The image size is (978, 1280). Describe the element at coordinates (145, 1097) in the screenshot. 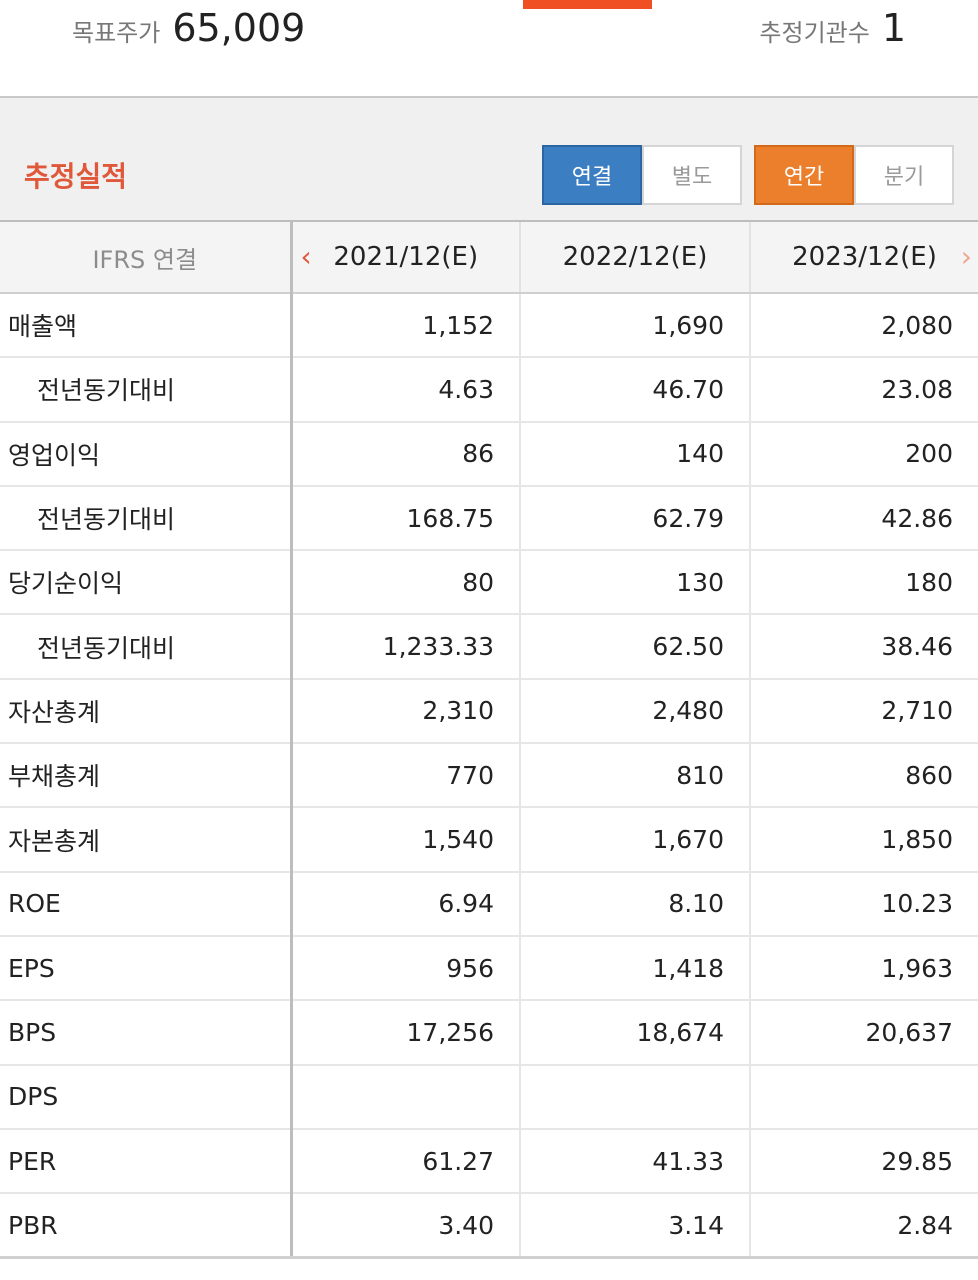

I see `row-label: DPS` at that location.